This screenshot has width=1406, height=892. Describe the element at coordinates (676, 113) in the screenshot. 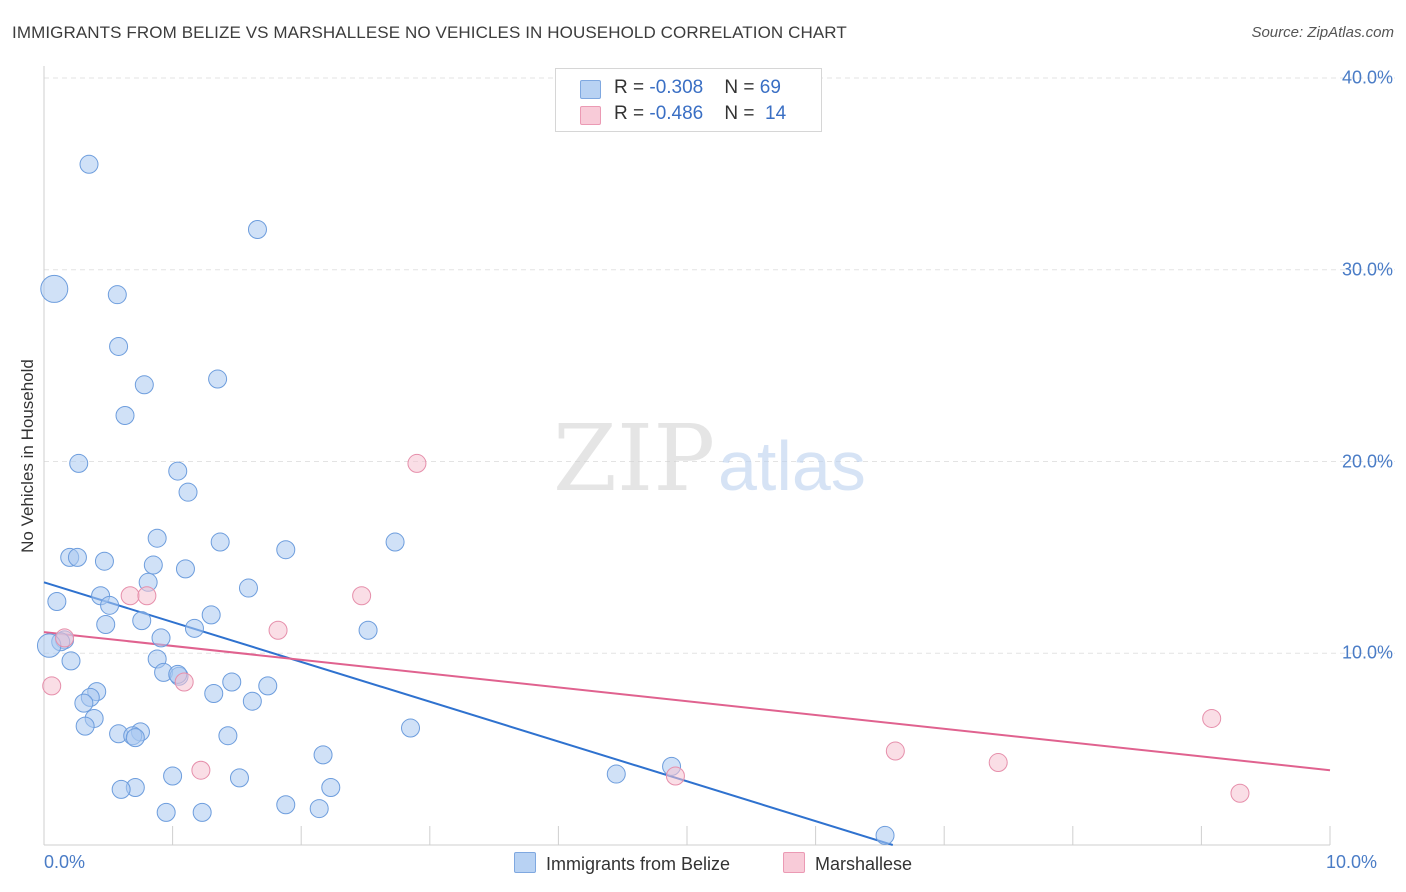

I see `stats-r-value: -0.486` at that location.